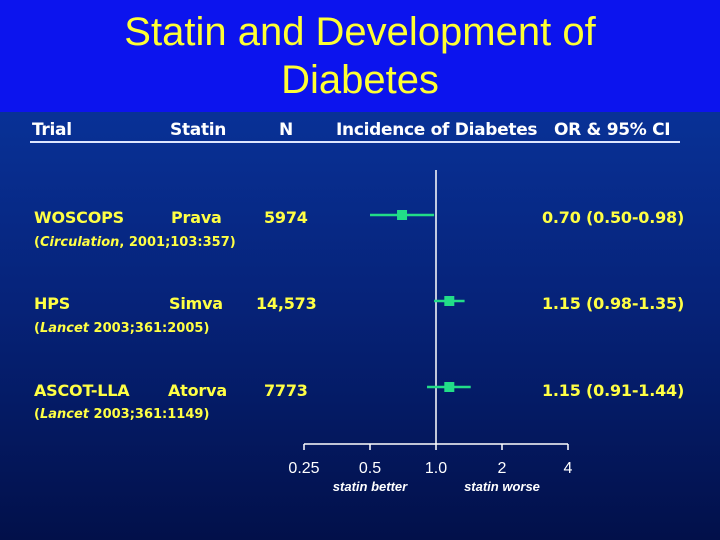 Image resolution: width=720 pixels, height=540 pixels. I want to click on x-tick-label: 4, so click(568, 468).